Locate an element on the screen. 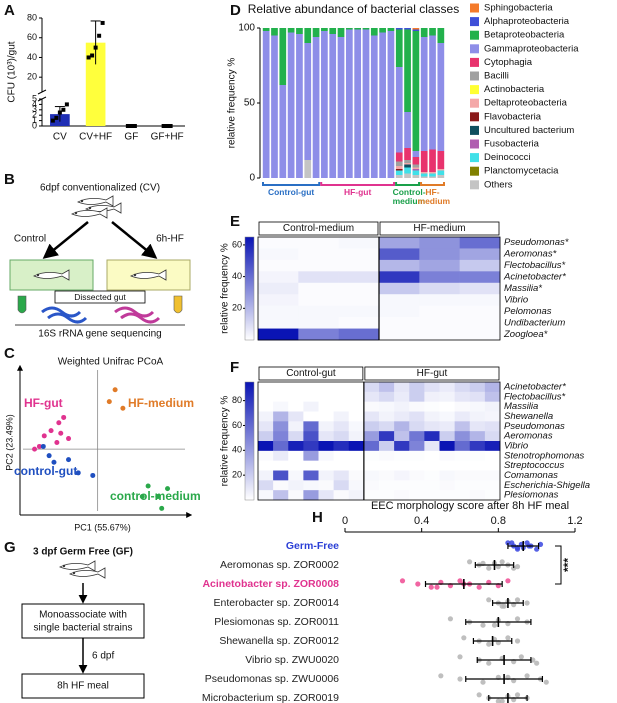  significance-label: *** is located at coordinates (568, 565).